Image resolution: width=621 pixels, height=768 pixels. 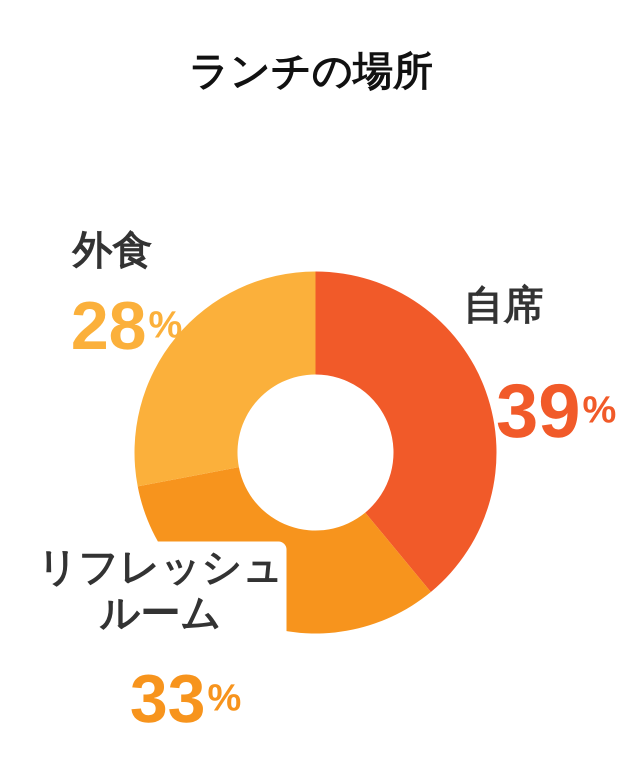 I want to click on chart-title: ランチの場所, so click(x=311, y=71).